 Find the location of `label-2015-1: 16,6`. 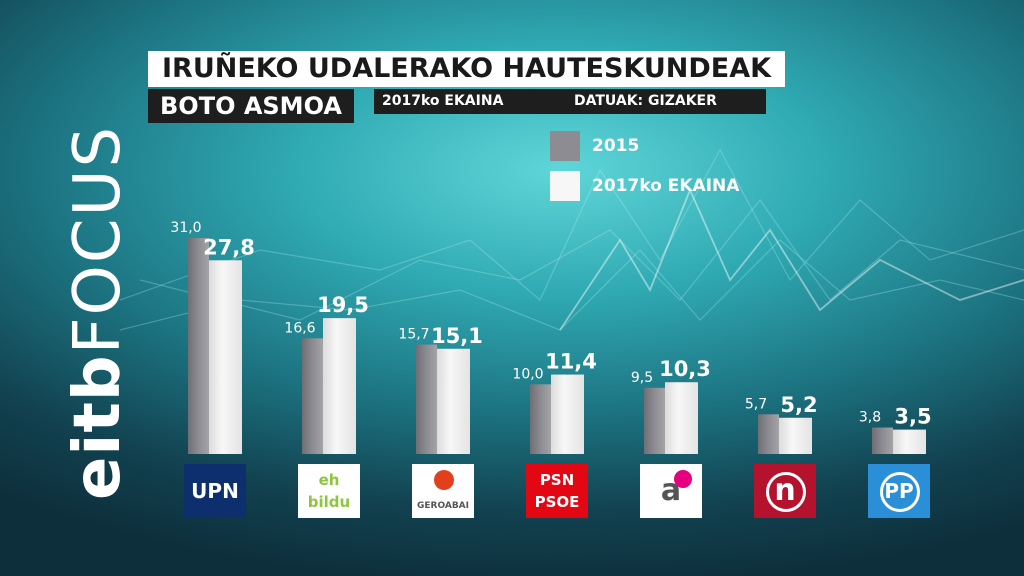

label-2015-1: 16,6 is located at coordinates (299, 328).